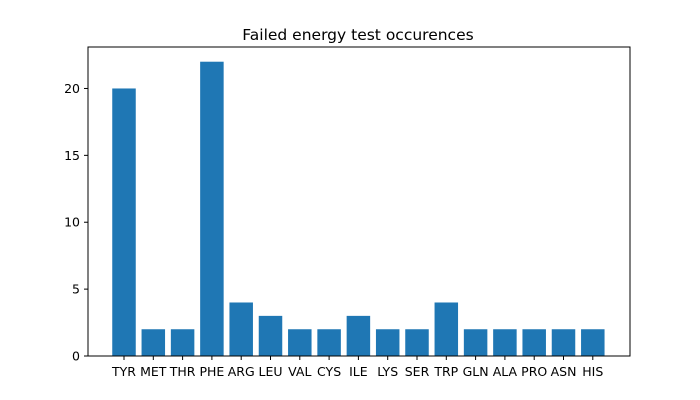 Image resolution: width=700 pixels, height=400 pixels. What do you see at coordinates (593, 342) in the screenshot?
I see `bar-his` at bounding box center [593, 342].